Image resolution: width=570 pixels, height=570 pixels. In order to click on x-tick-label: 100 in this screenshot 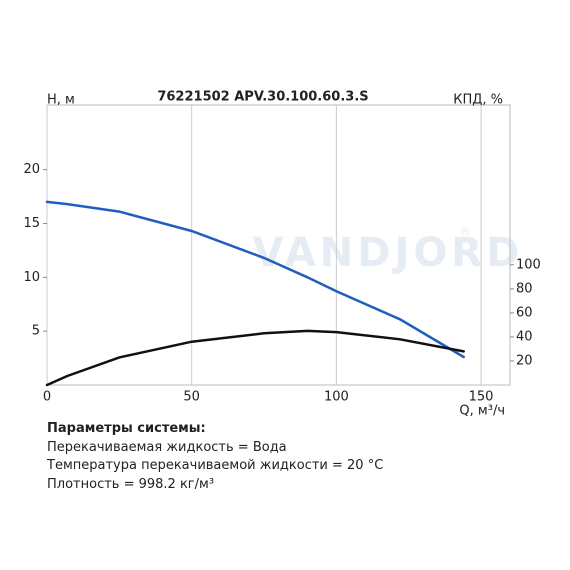, I will do `click(336, 397)`.